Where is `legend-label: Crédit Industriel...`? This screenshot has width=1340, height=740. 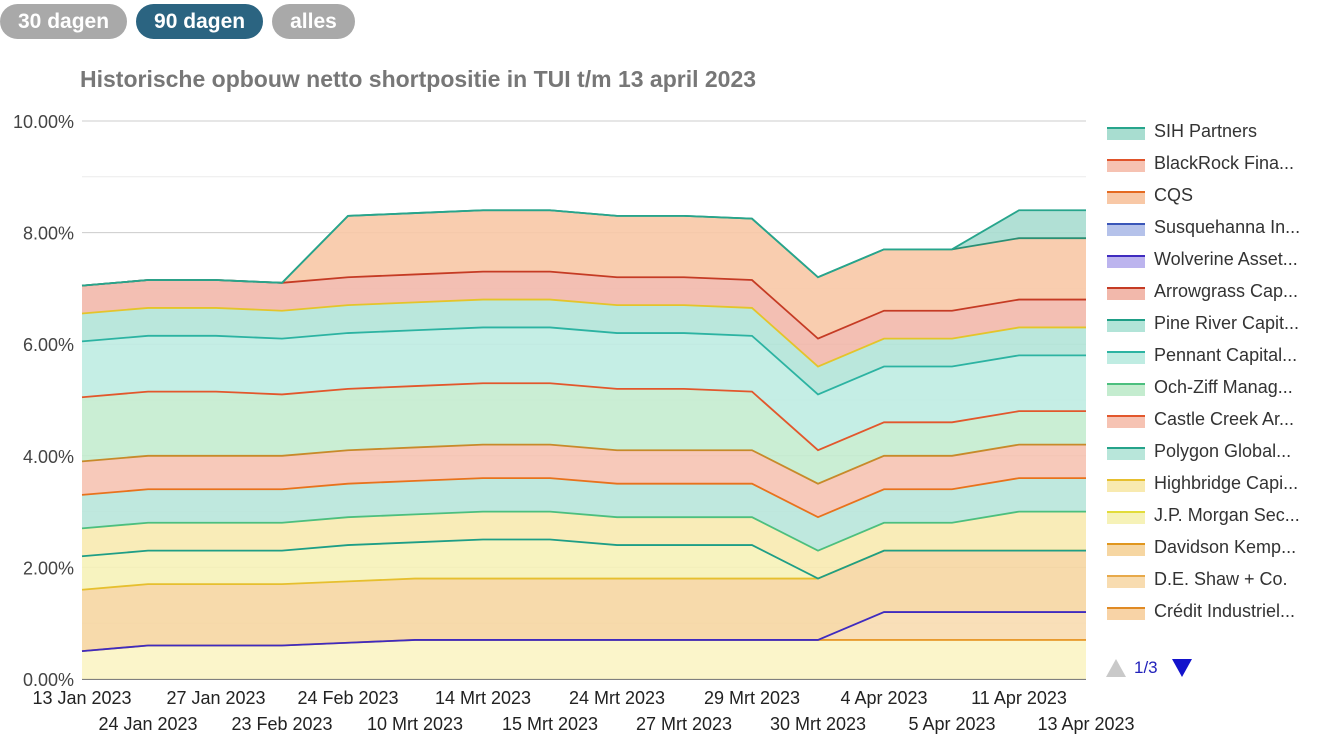 legend-label: Crédit Industriel... is located at coordinates (1224, 611).